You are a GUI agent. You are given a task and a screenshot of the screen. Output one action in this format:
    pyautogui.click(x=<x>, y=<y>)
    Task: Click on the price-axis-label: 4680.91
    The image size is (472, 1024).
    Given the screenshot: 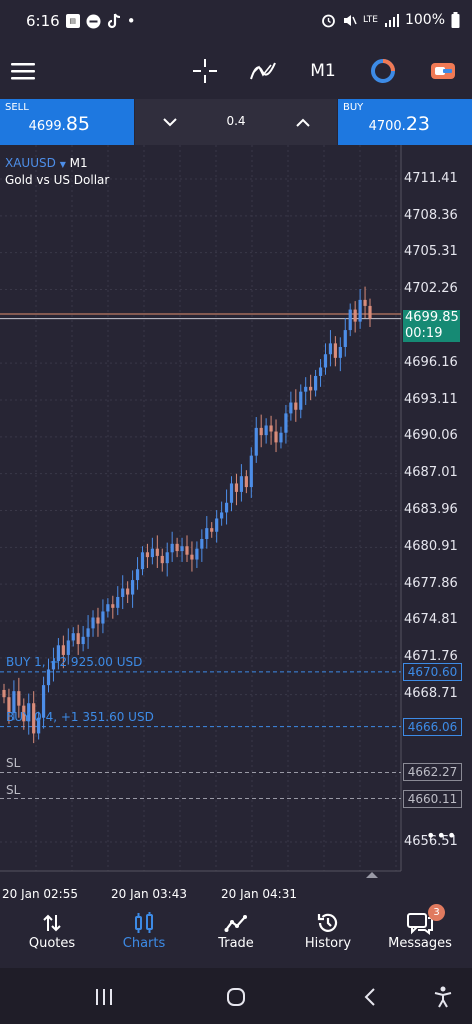 What is the action you would take?
    pyautogui.click(x=431, y=546)
    